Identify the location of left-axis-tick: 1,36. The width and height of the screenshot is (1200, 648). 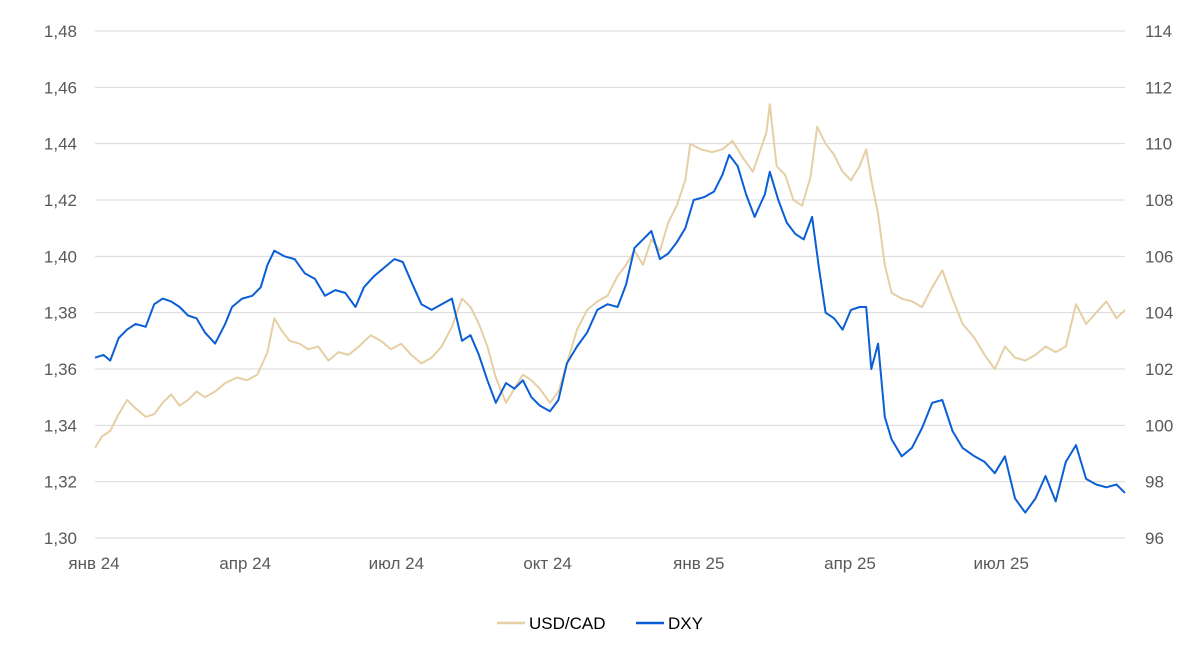
(60, 369).